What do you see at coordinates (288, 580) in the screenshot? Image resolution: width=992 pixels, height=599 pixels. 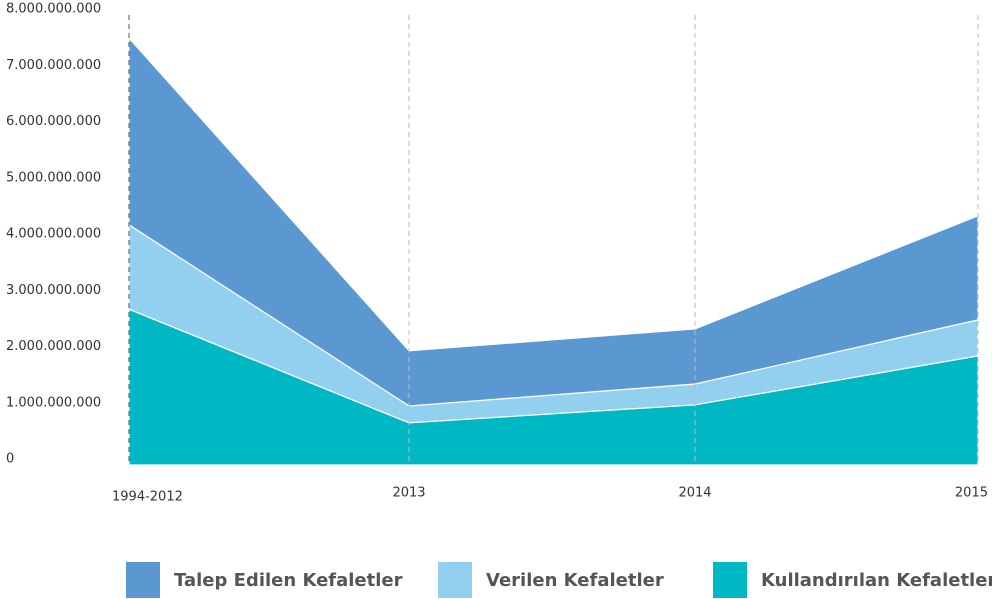 I see `legend-label: Talep Edilen Kefaletler` at bounding box center [288, 580].